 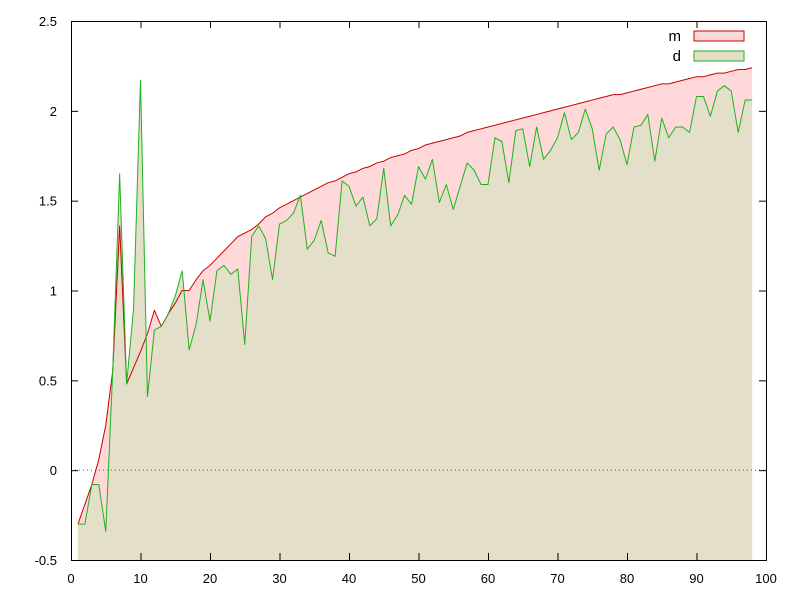 I want to click on x-tick-label: 10, so click(x=140, y=578).